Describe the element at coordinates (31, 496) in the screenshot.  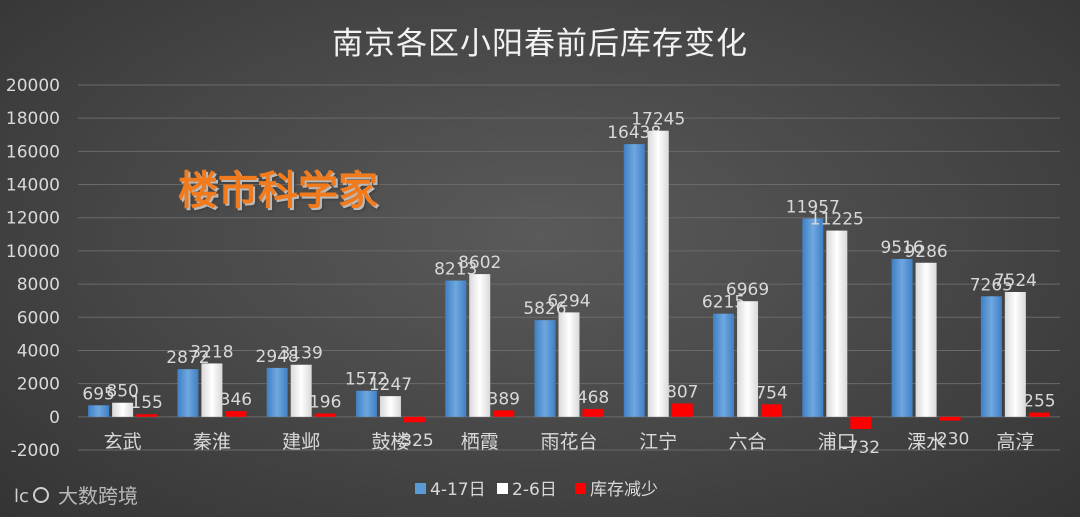
I see `watermark-logo-icon: lc` at that location.